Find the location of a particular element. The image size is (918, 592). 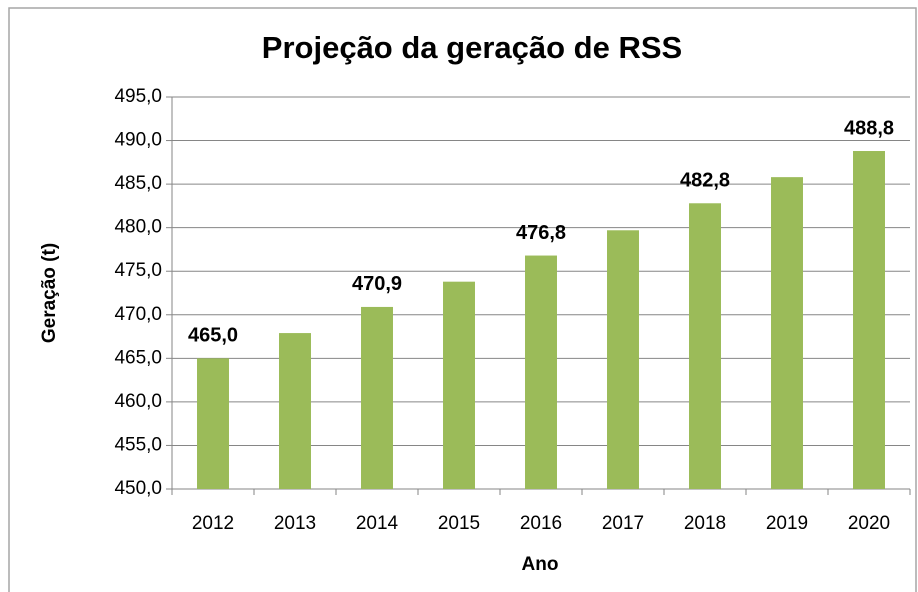

y-tick-label: 465,0 is located at coordinates (138, 357).